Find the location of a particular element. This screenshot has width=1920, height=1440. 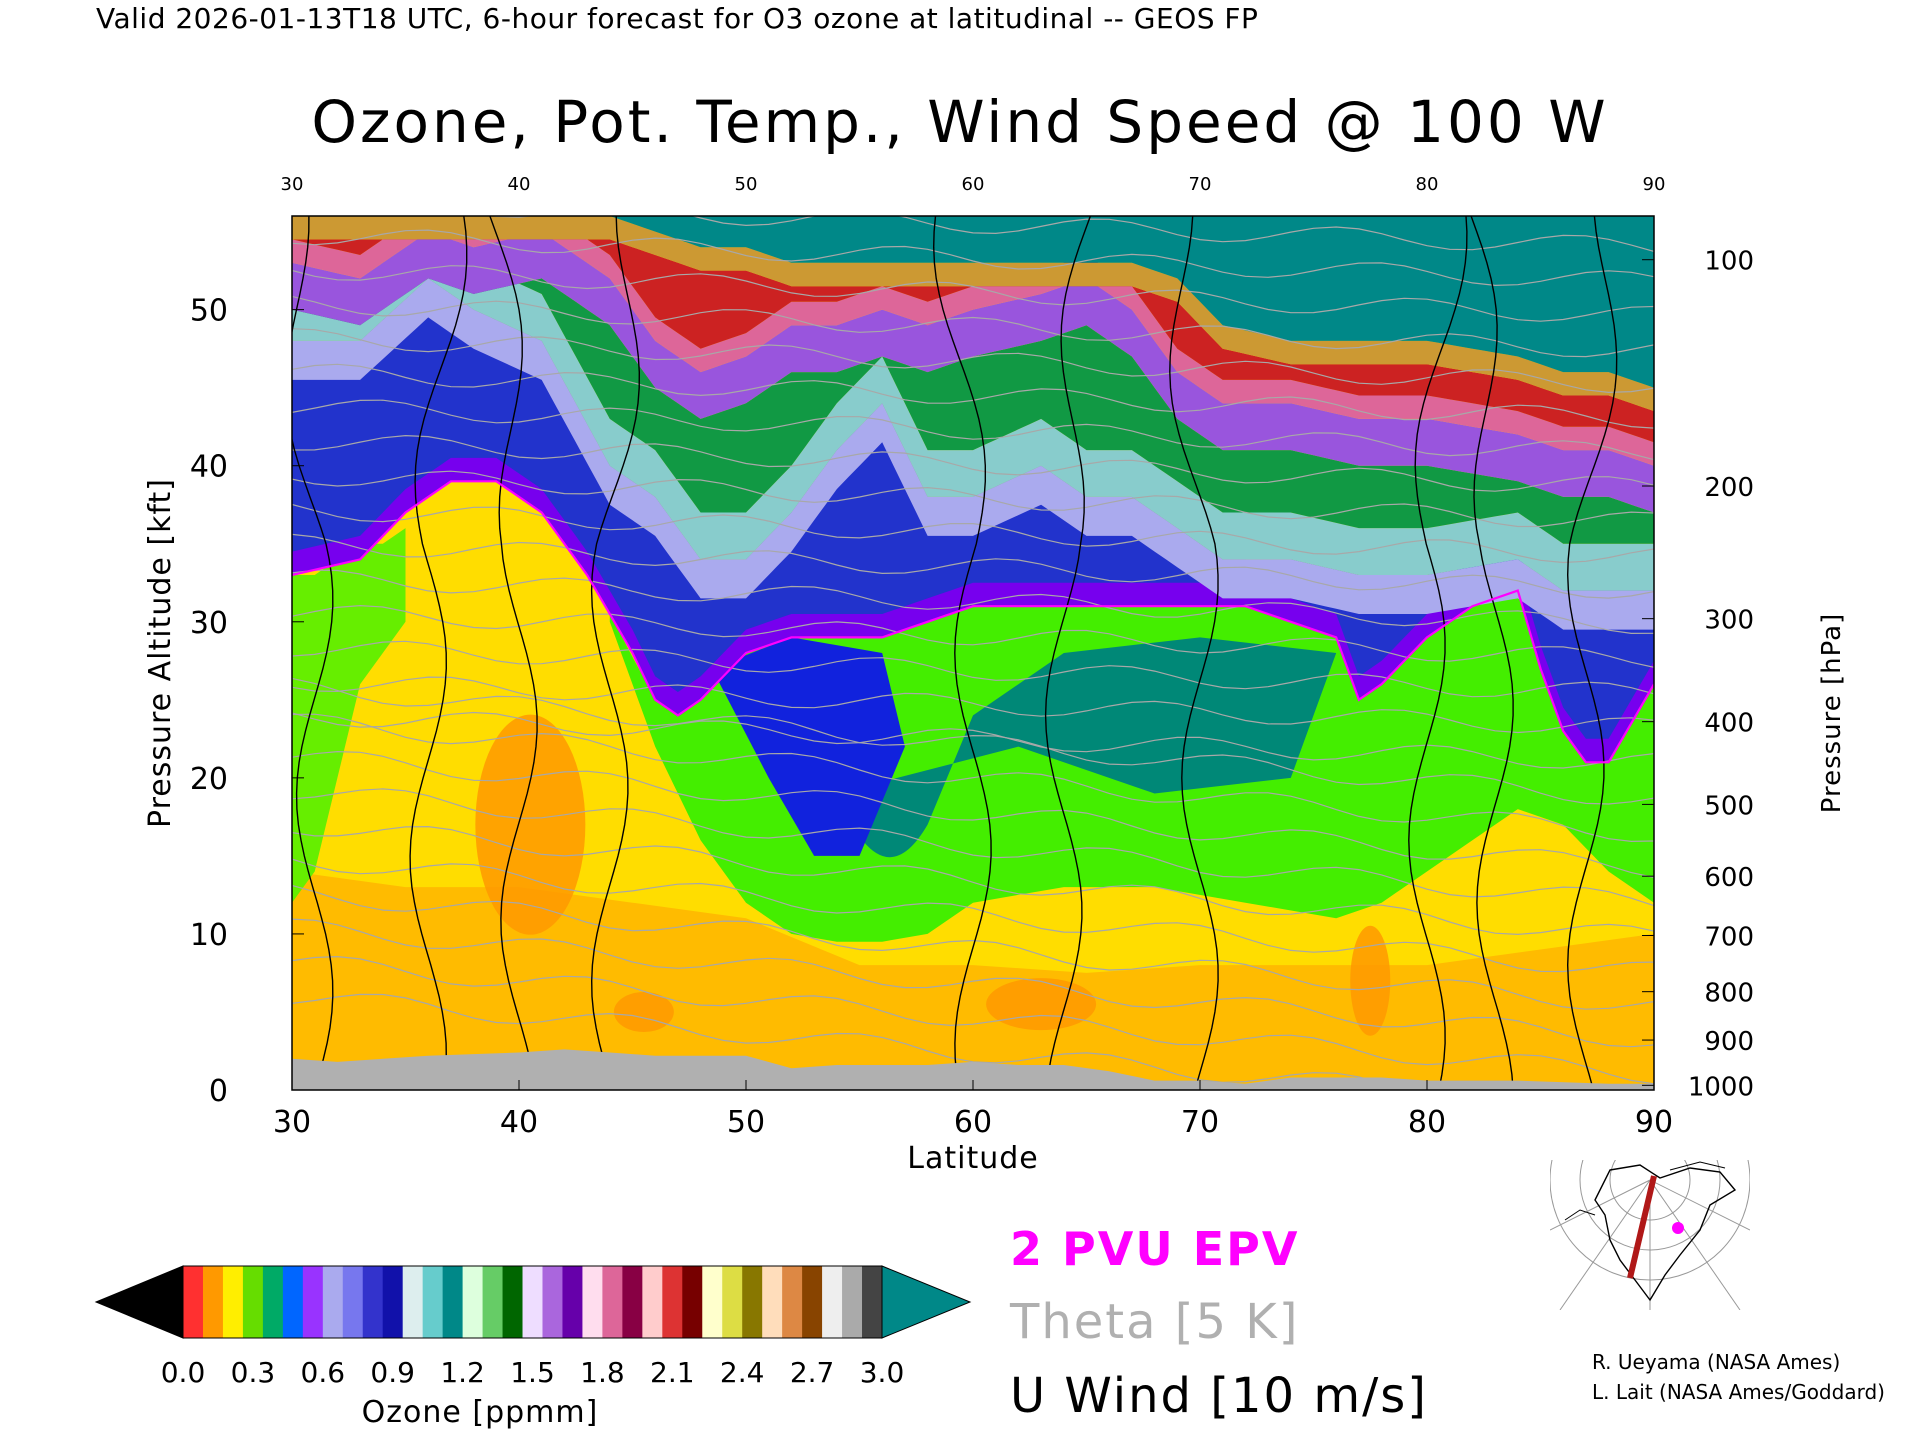

legend-epv: 2 PVU EPV is located at coordinates (1155, 1249).